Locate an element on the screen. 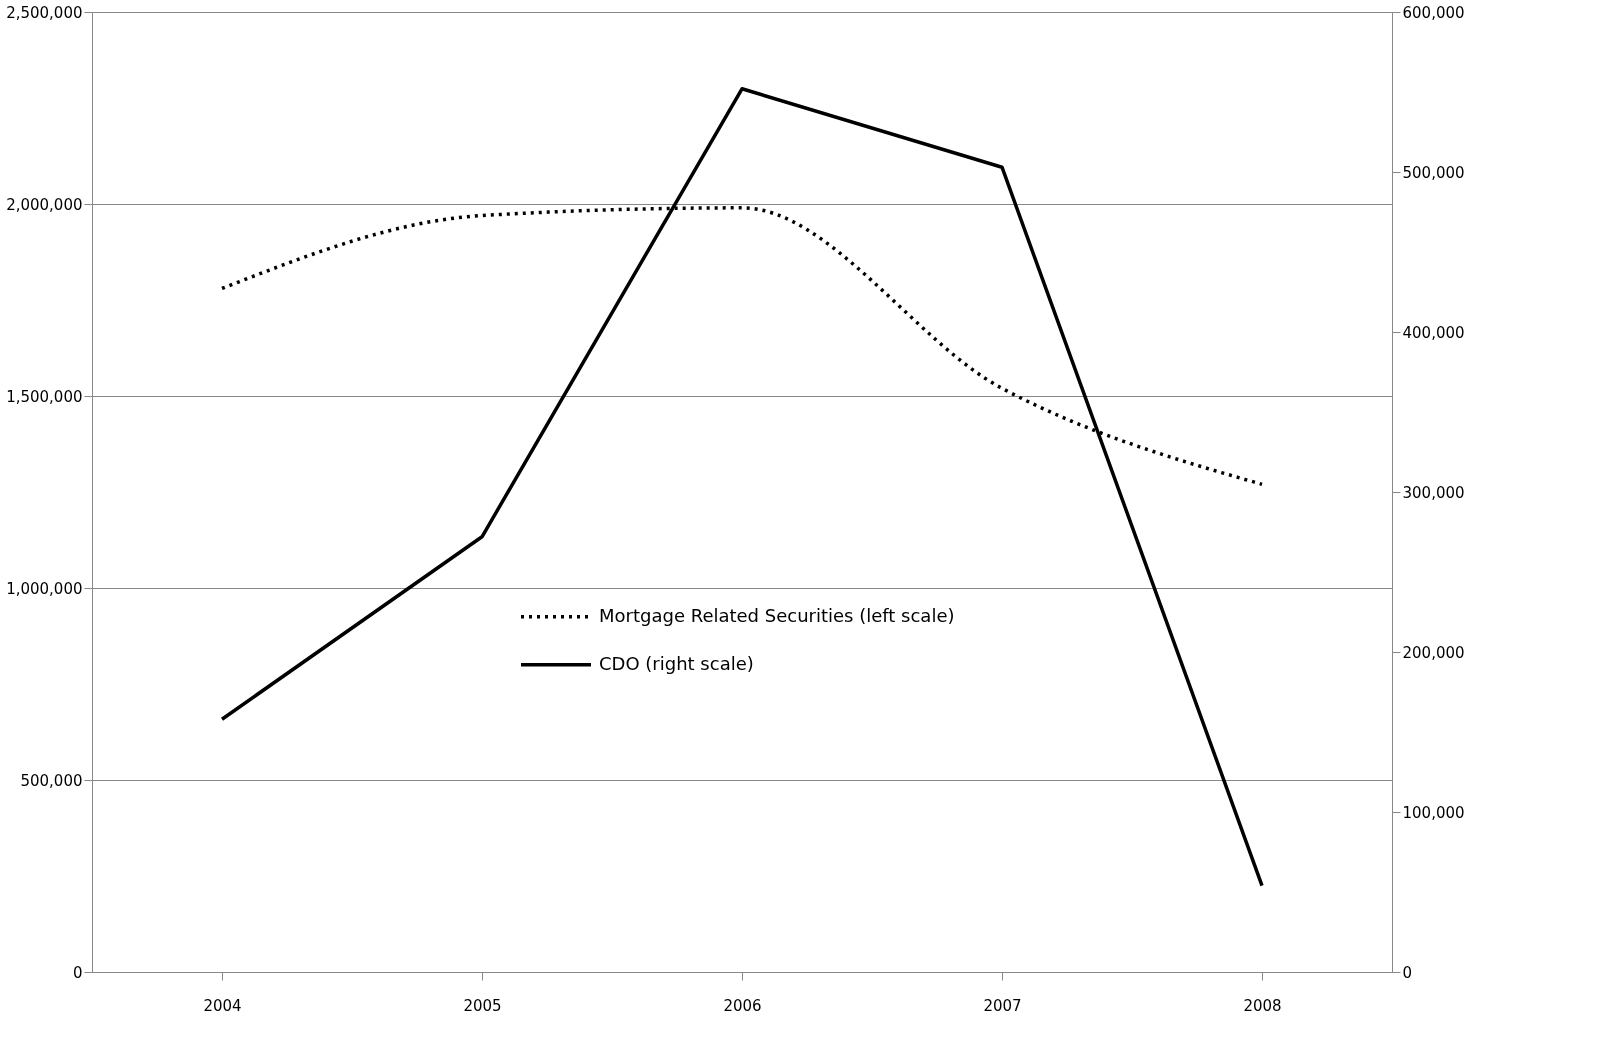 This screenshot has width=1598, height=1060. y-tick-label: 2,000,000 is located at coordinates (44, 204).